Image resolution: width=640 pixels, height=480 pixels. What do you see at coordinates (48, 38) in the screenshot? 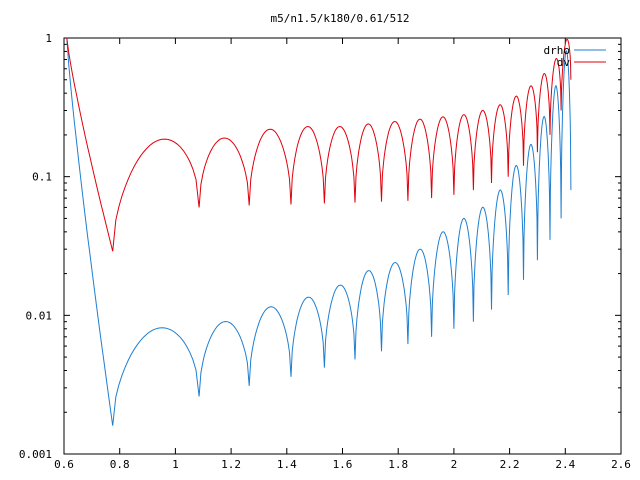
I see `y-tick-label: 1` at bounding box center [48, 38].